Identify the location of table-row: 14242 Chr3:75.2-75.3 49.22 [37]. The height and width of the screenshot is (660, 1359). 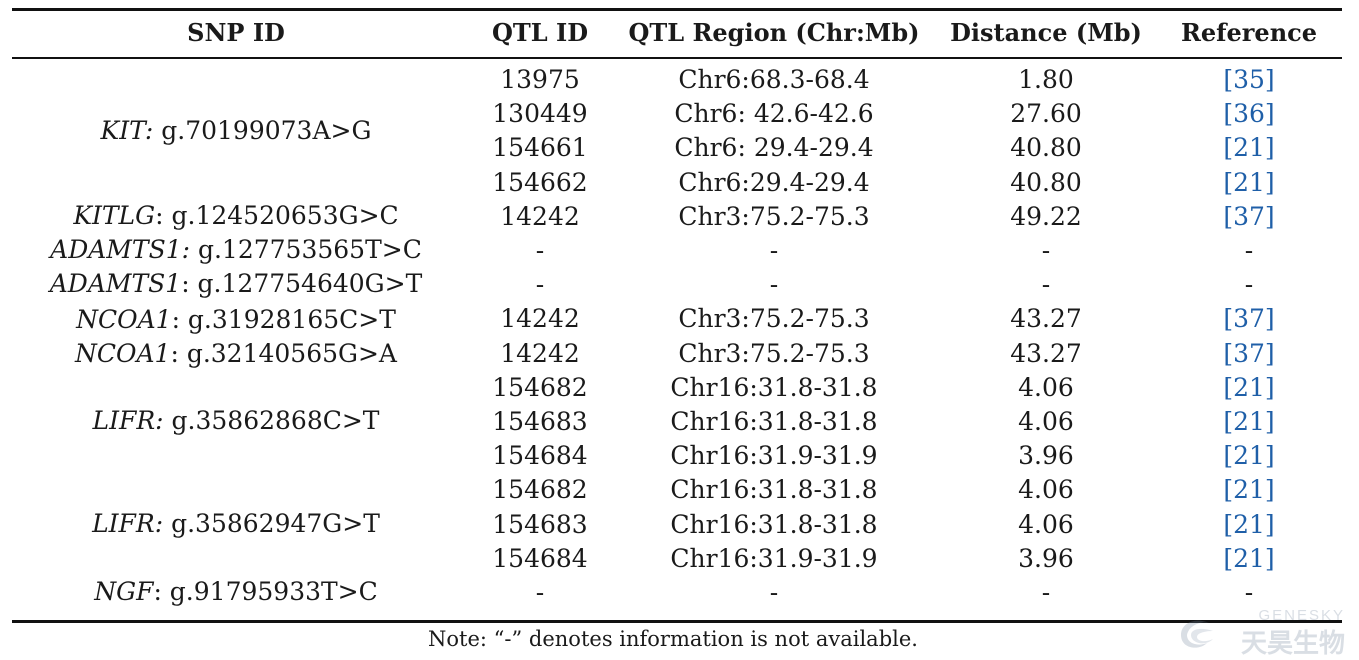
(677, 217).